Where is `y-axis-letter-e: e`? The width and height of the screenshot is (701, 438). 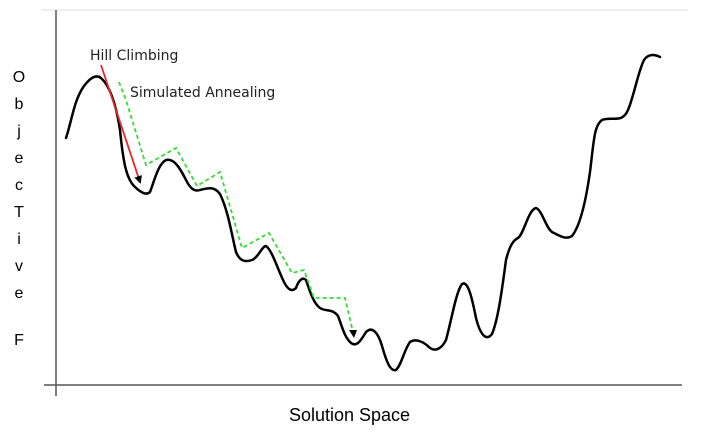 y-axis-letter-e: e is located at coordinates (19, 158).